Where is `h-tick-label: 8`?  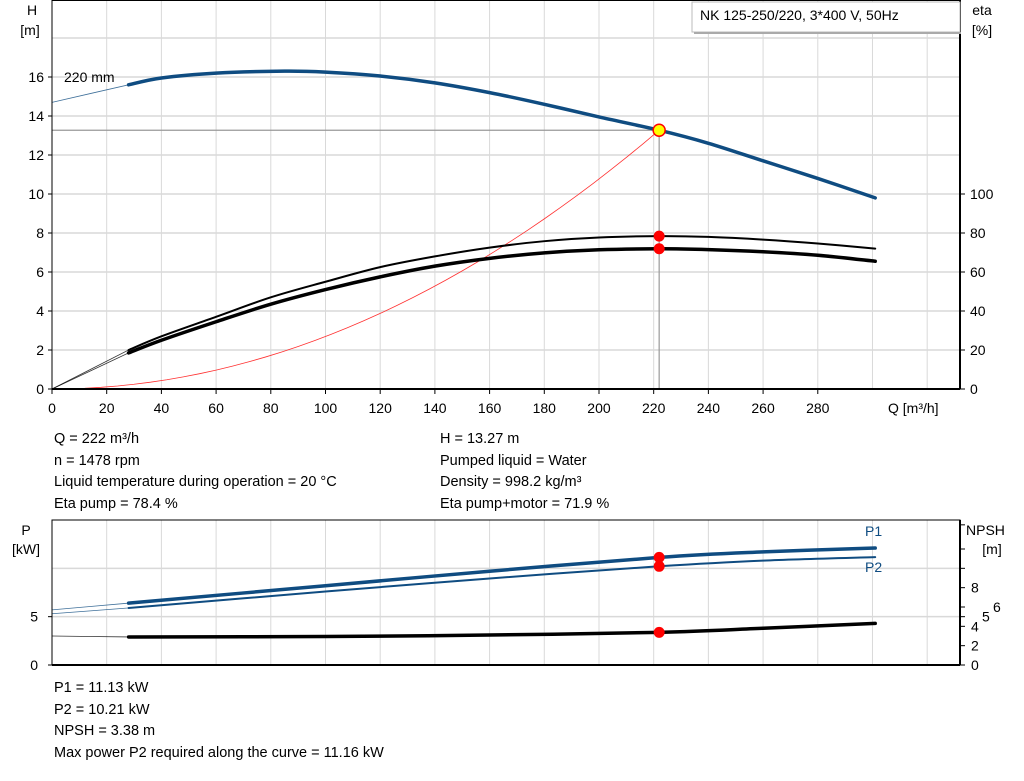
h-tick-label: 8 is located at coordinates (40, 233).